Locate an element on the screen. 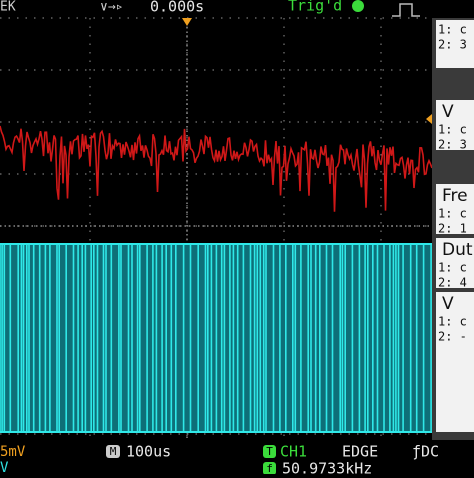 The image size is (474, 478). time-icon-box is located at coordinates (113, 451).